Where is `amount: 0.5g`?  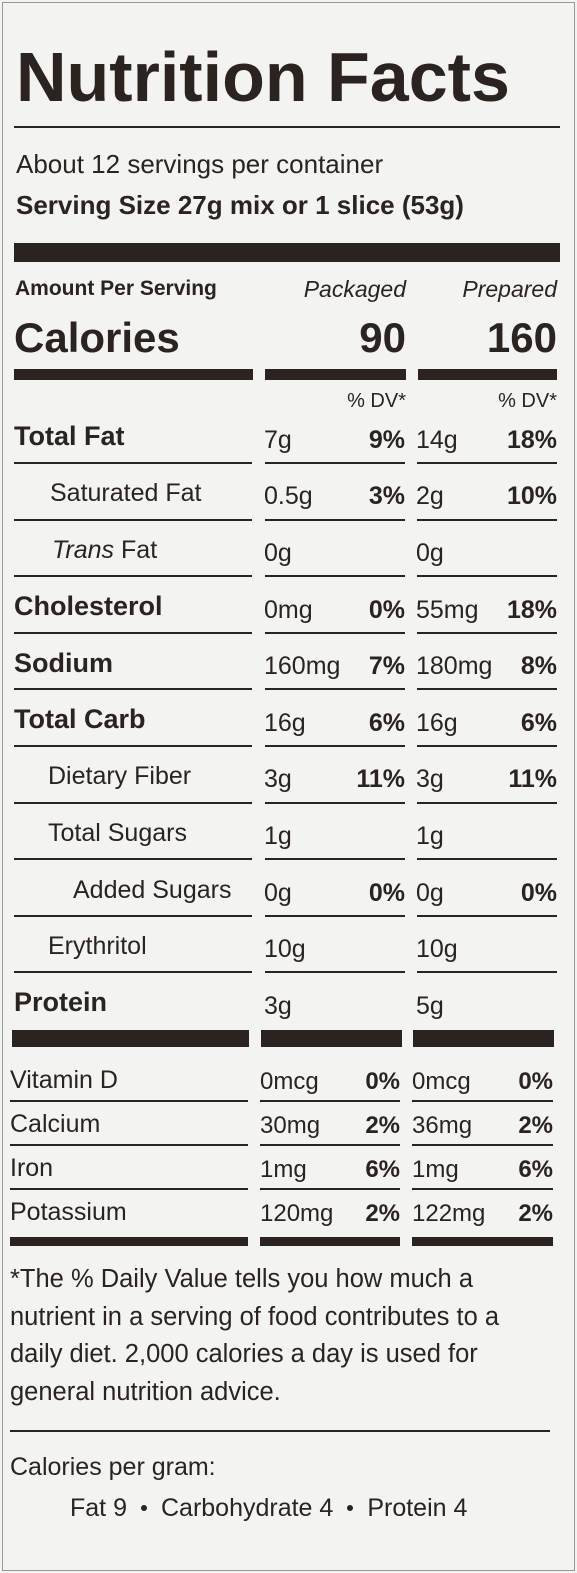
amount: 0.5g is located at coordinates (288, 496).